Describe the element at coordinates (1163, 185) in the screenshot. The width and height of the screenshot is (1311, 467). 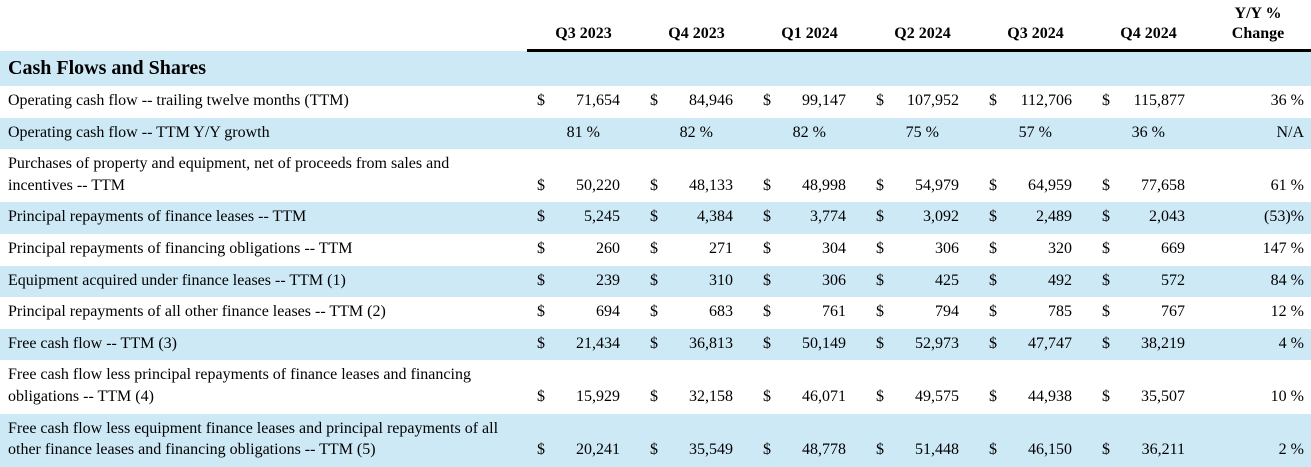
I see `value: 77,658` at that location.